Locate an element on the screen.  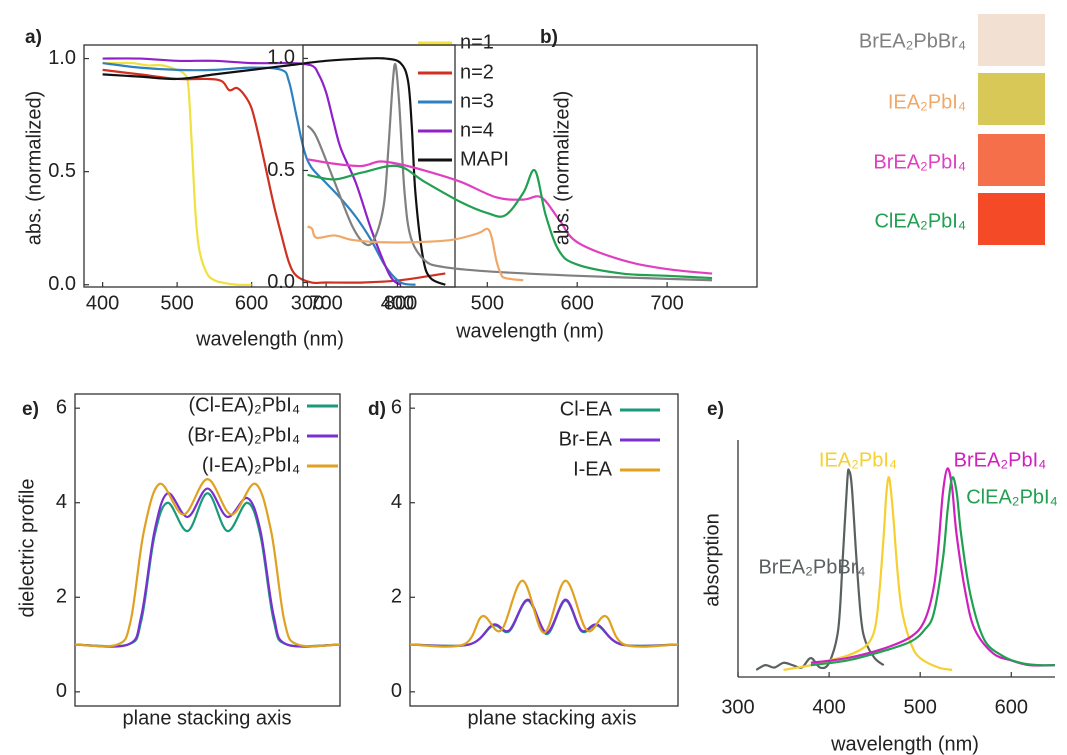
peak-label: IEA₂PbI₄ is located at coordinates (858, 460).